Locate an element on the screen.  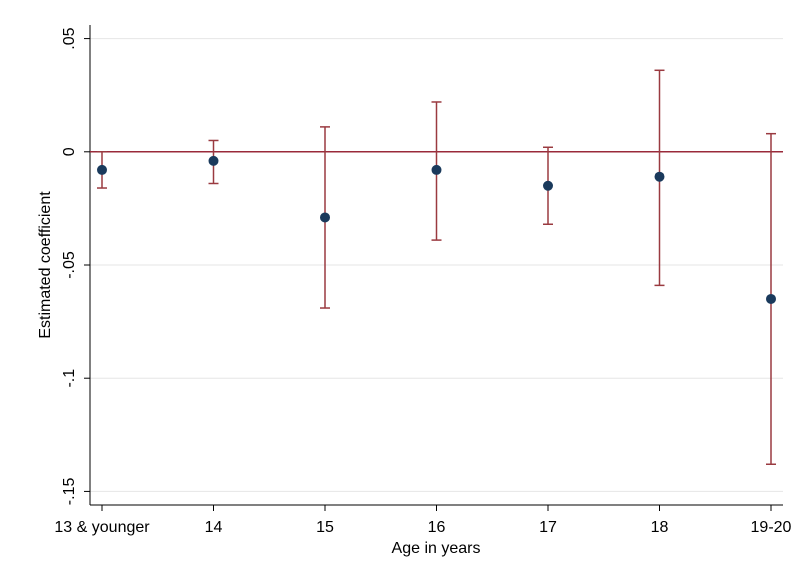
y-tick-label: .05 is located at coordinates (69, 38).